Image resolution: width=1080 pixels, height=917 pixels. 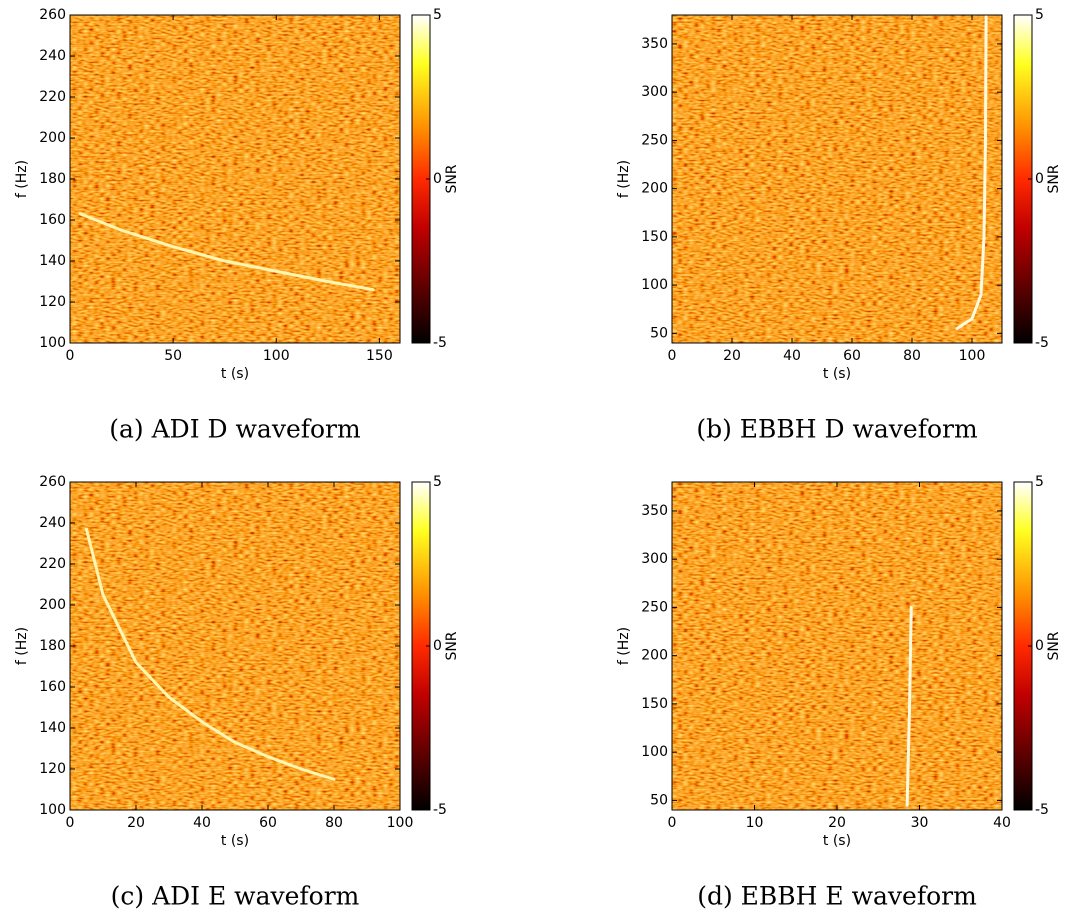 What do you see at coordinates (173, 356) in the screenshot?
I see `x-tick-label: 50` at bounding box center [173, 356].